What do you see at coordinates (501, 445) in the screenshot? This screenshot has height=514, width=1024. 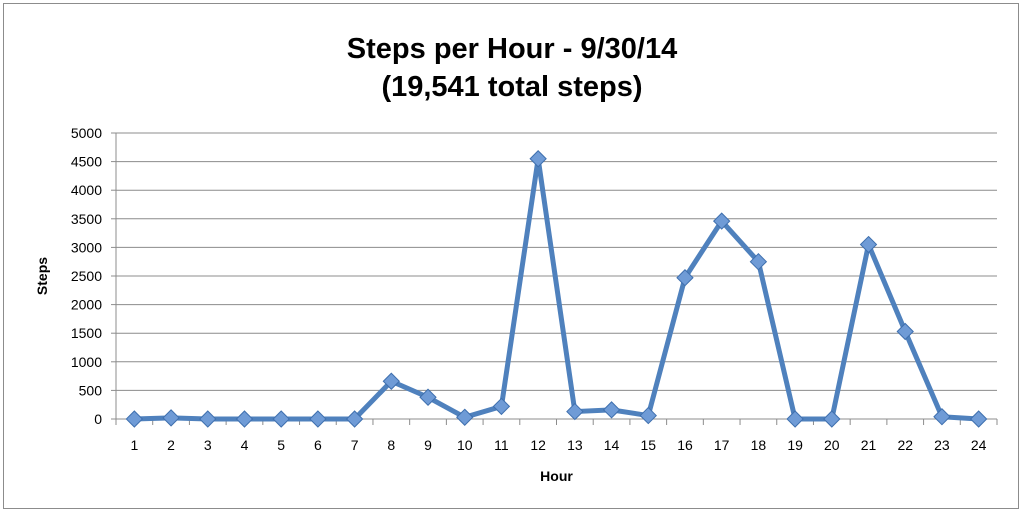 I see `x-tick-label: 11` at bounding box center [501, 445].